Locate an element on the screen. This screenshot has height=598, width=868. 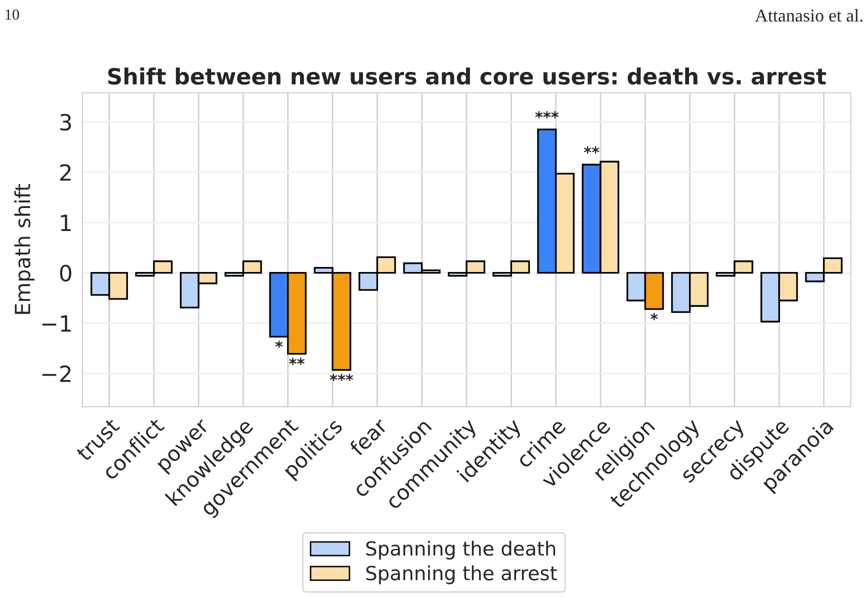
text: Attanasio et al. is located at coordinates (808, 15).